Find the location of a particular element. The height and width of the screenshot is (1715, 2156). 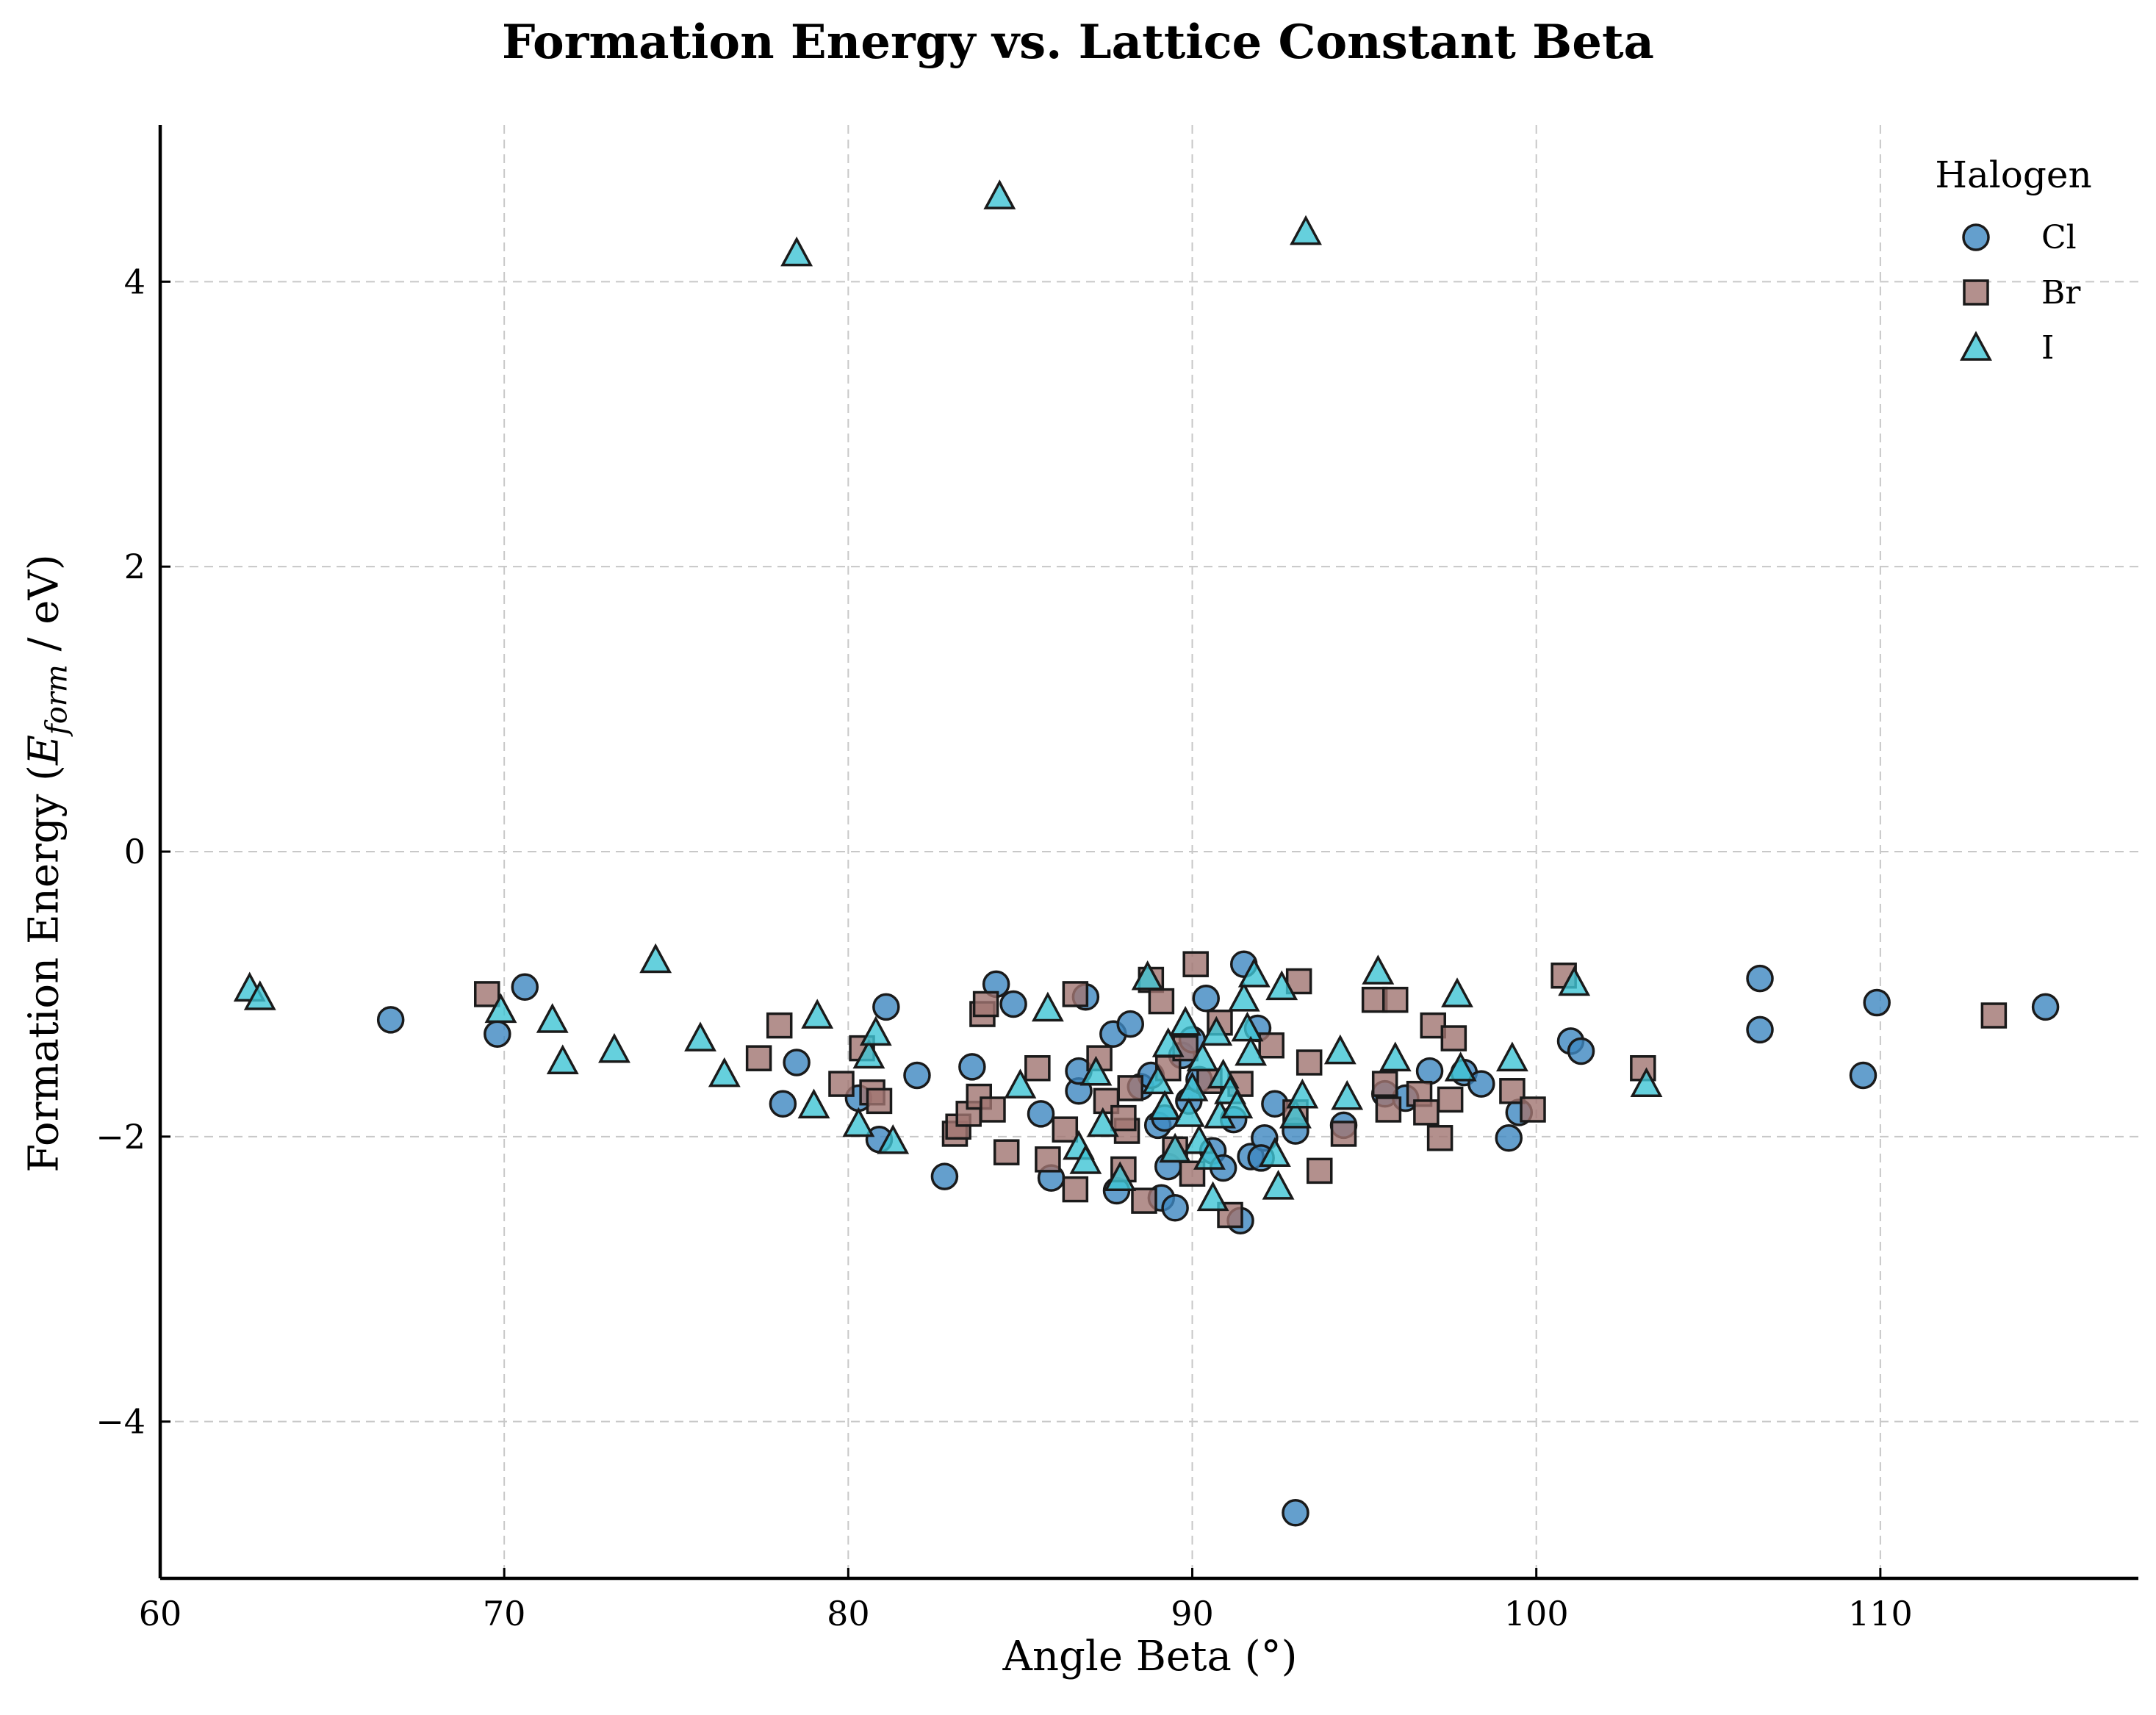

y-tick-label: 2 is located at coordinates (134, 566).